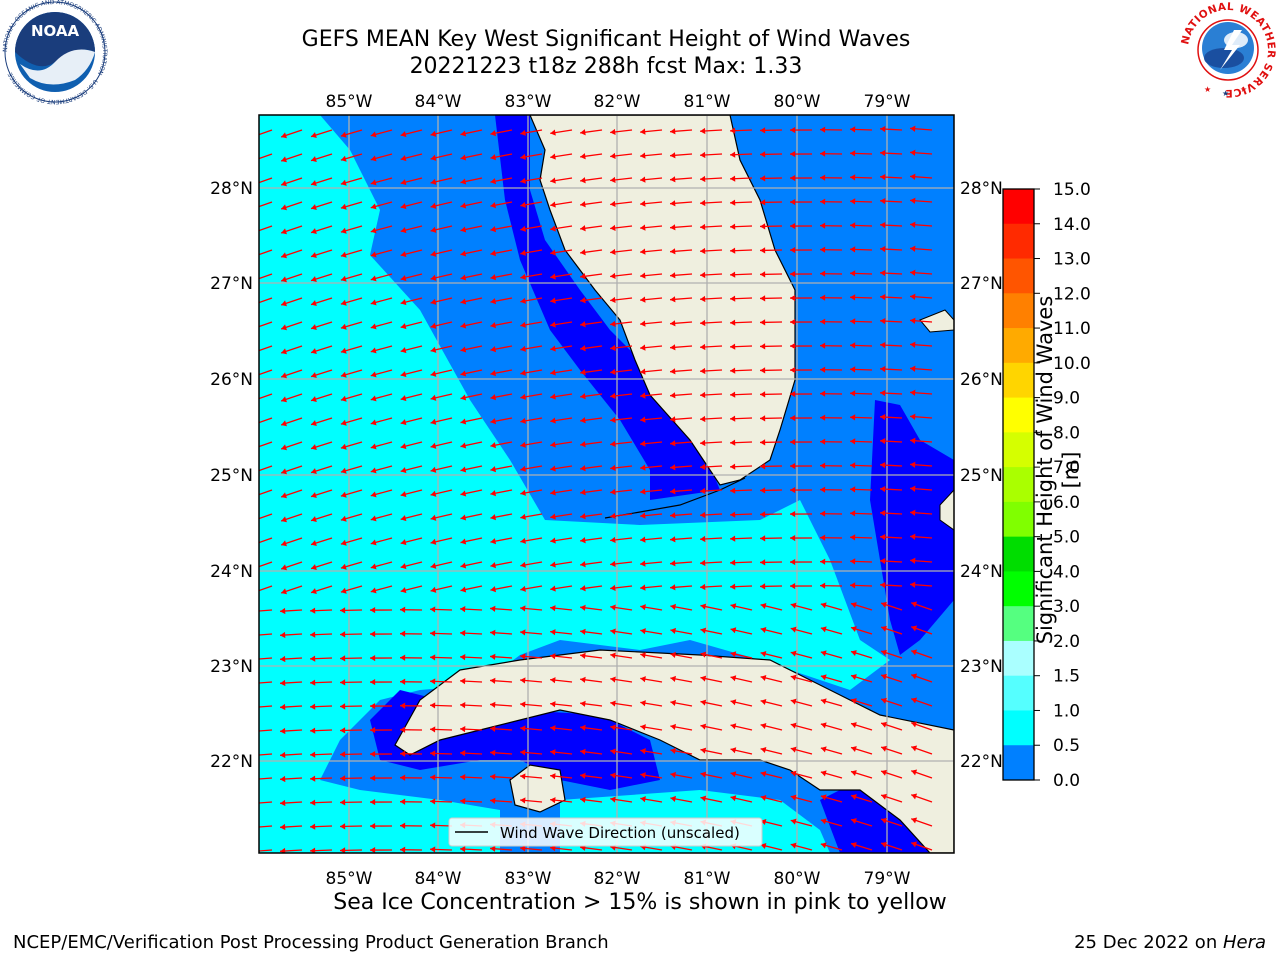  What do you see at coordinates (1072, 225) in the screenshot?
I see `colorbar-tick-label: 14.0` at bounding box center [1072, 225].